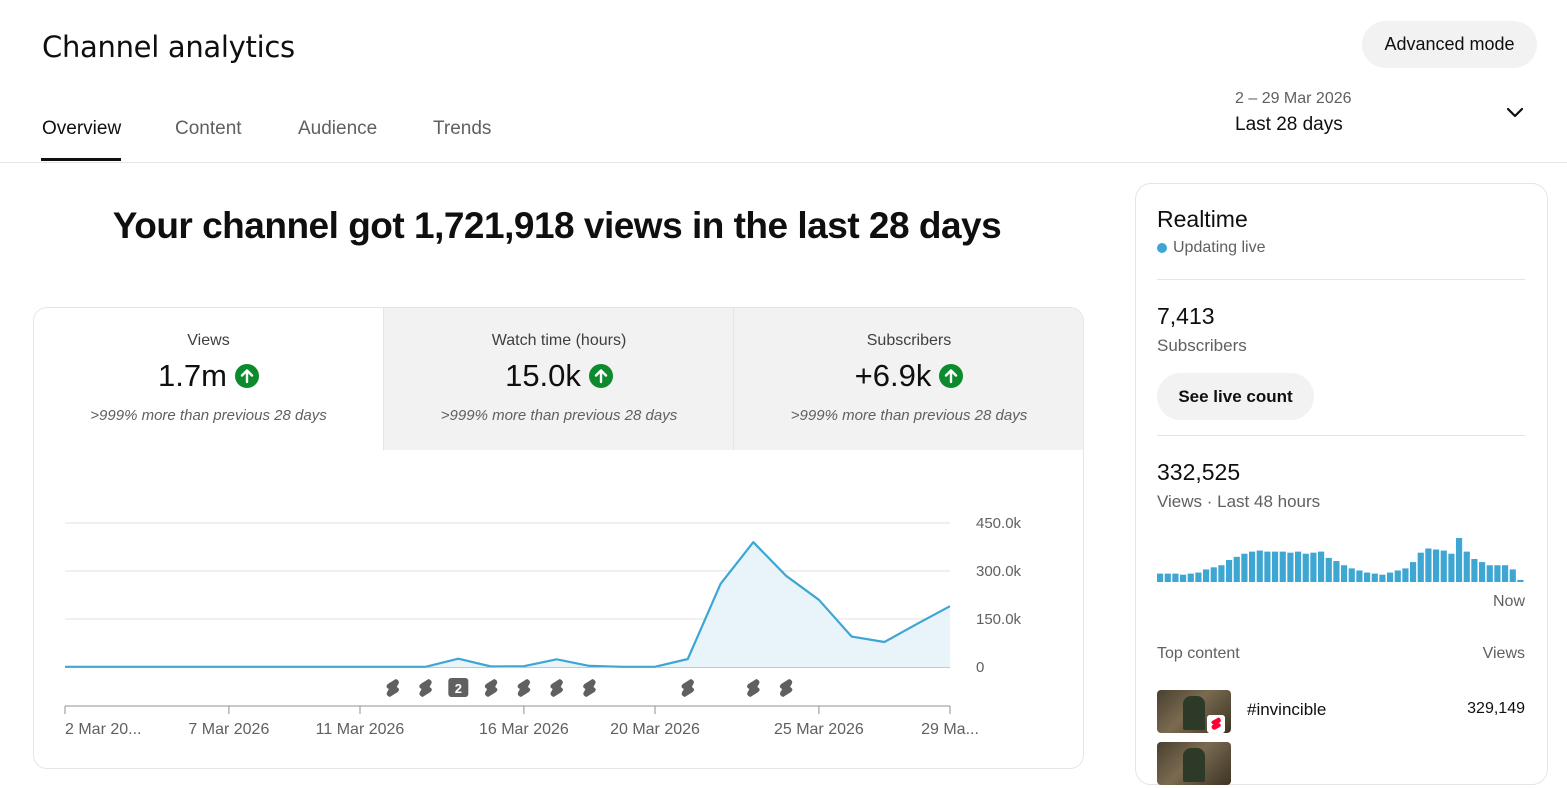 Image resolution: width=1567 pixels, height=788 pixels. Describe the element at coordinates (1496, 708) in the screenshot. I see `top-content-views: 329,149` at that location.